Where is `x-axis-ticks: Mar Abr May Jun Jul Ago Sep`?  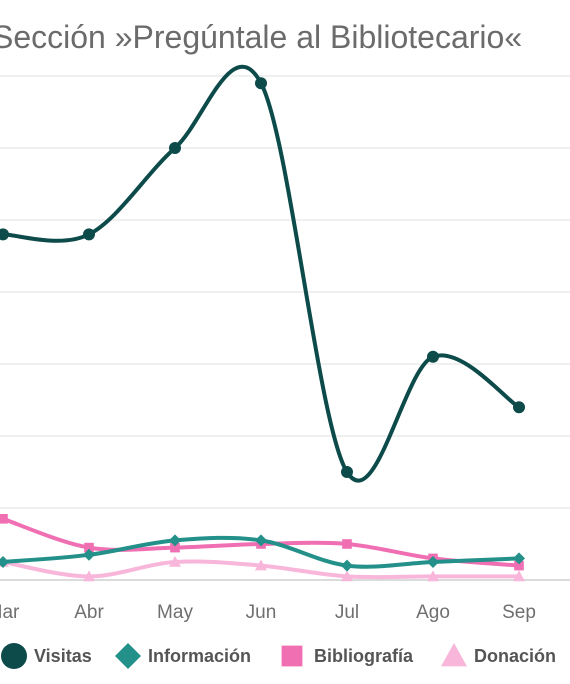
x-axis-ticks: Mar Abr May Jun Jul Ago Sep is located at coordinates (268, 612).